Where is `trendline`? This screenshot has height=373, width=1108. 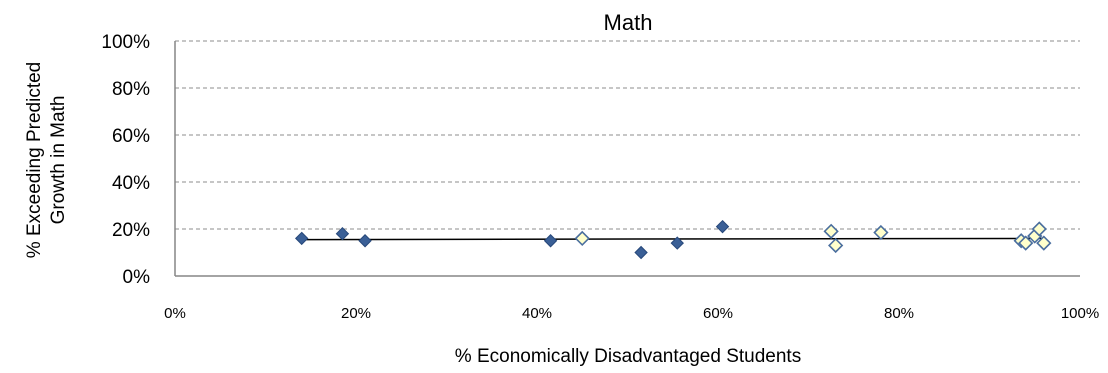
trendline is located at coordinates (672, 239).